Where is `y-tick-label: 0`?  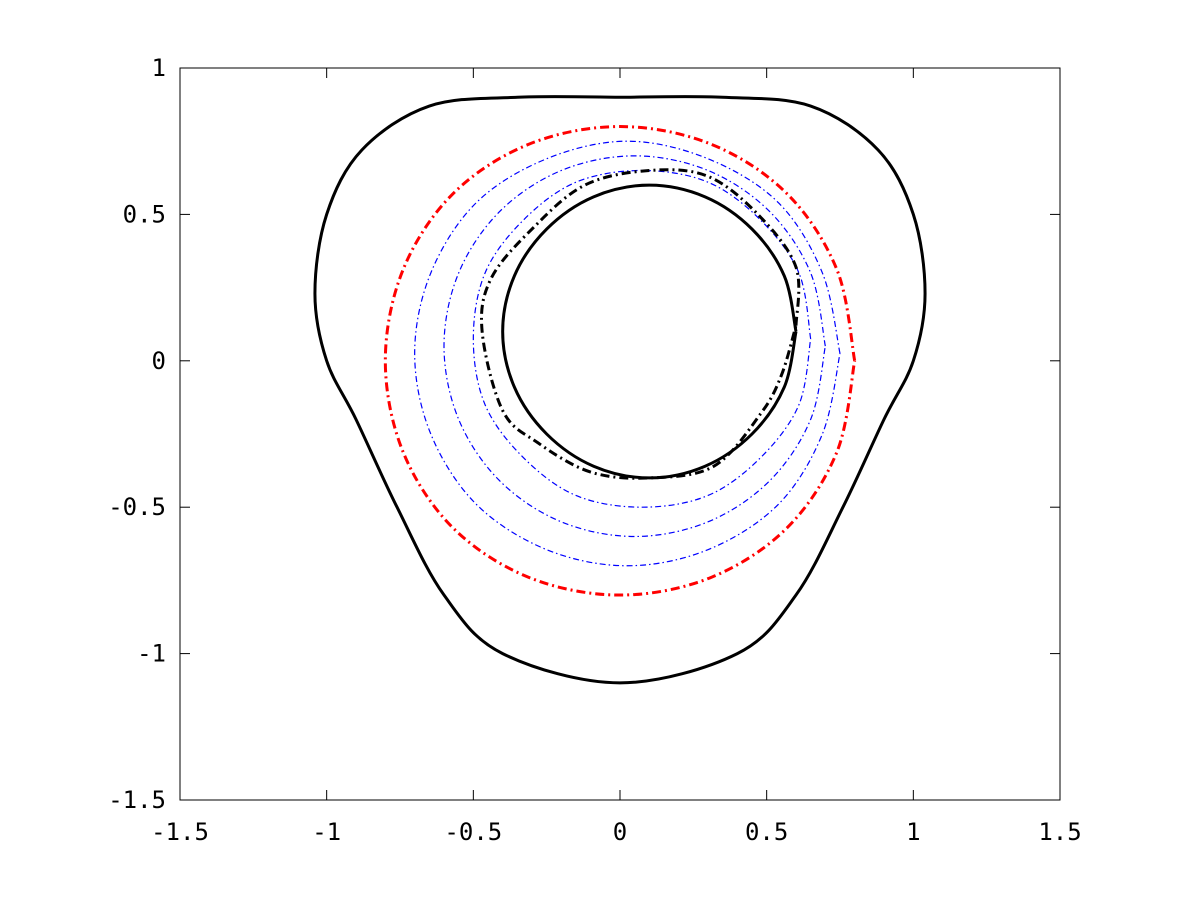
y-tick-label: 0 is located at coordinates (159, 361).